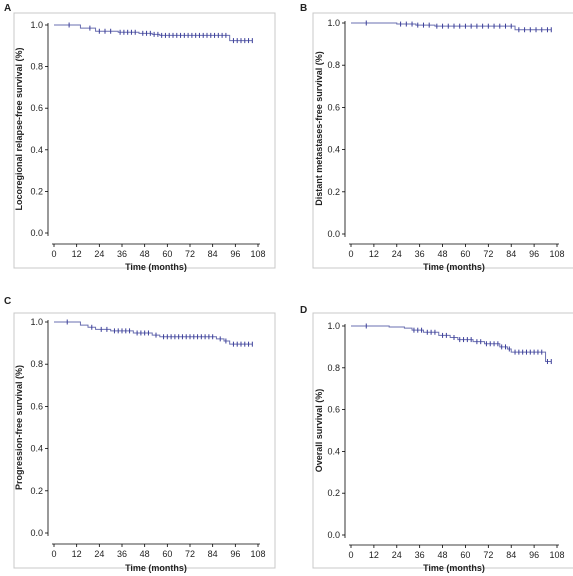 Image resolution: width=573 pixels, height=576 pixels. I want to click on panel-letter: A, so click(7, 8).